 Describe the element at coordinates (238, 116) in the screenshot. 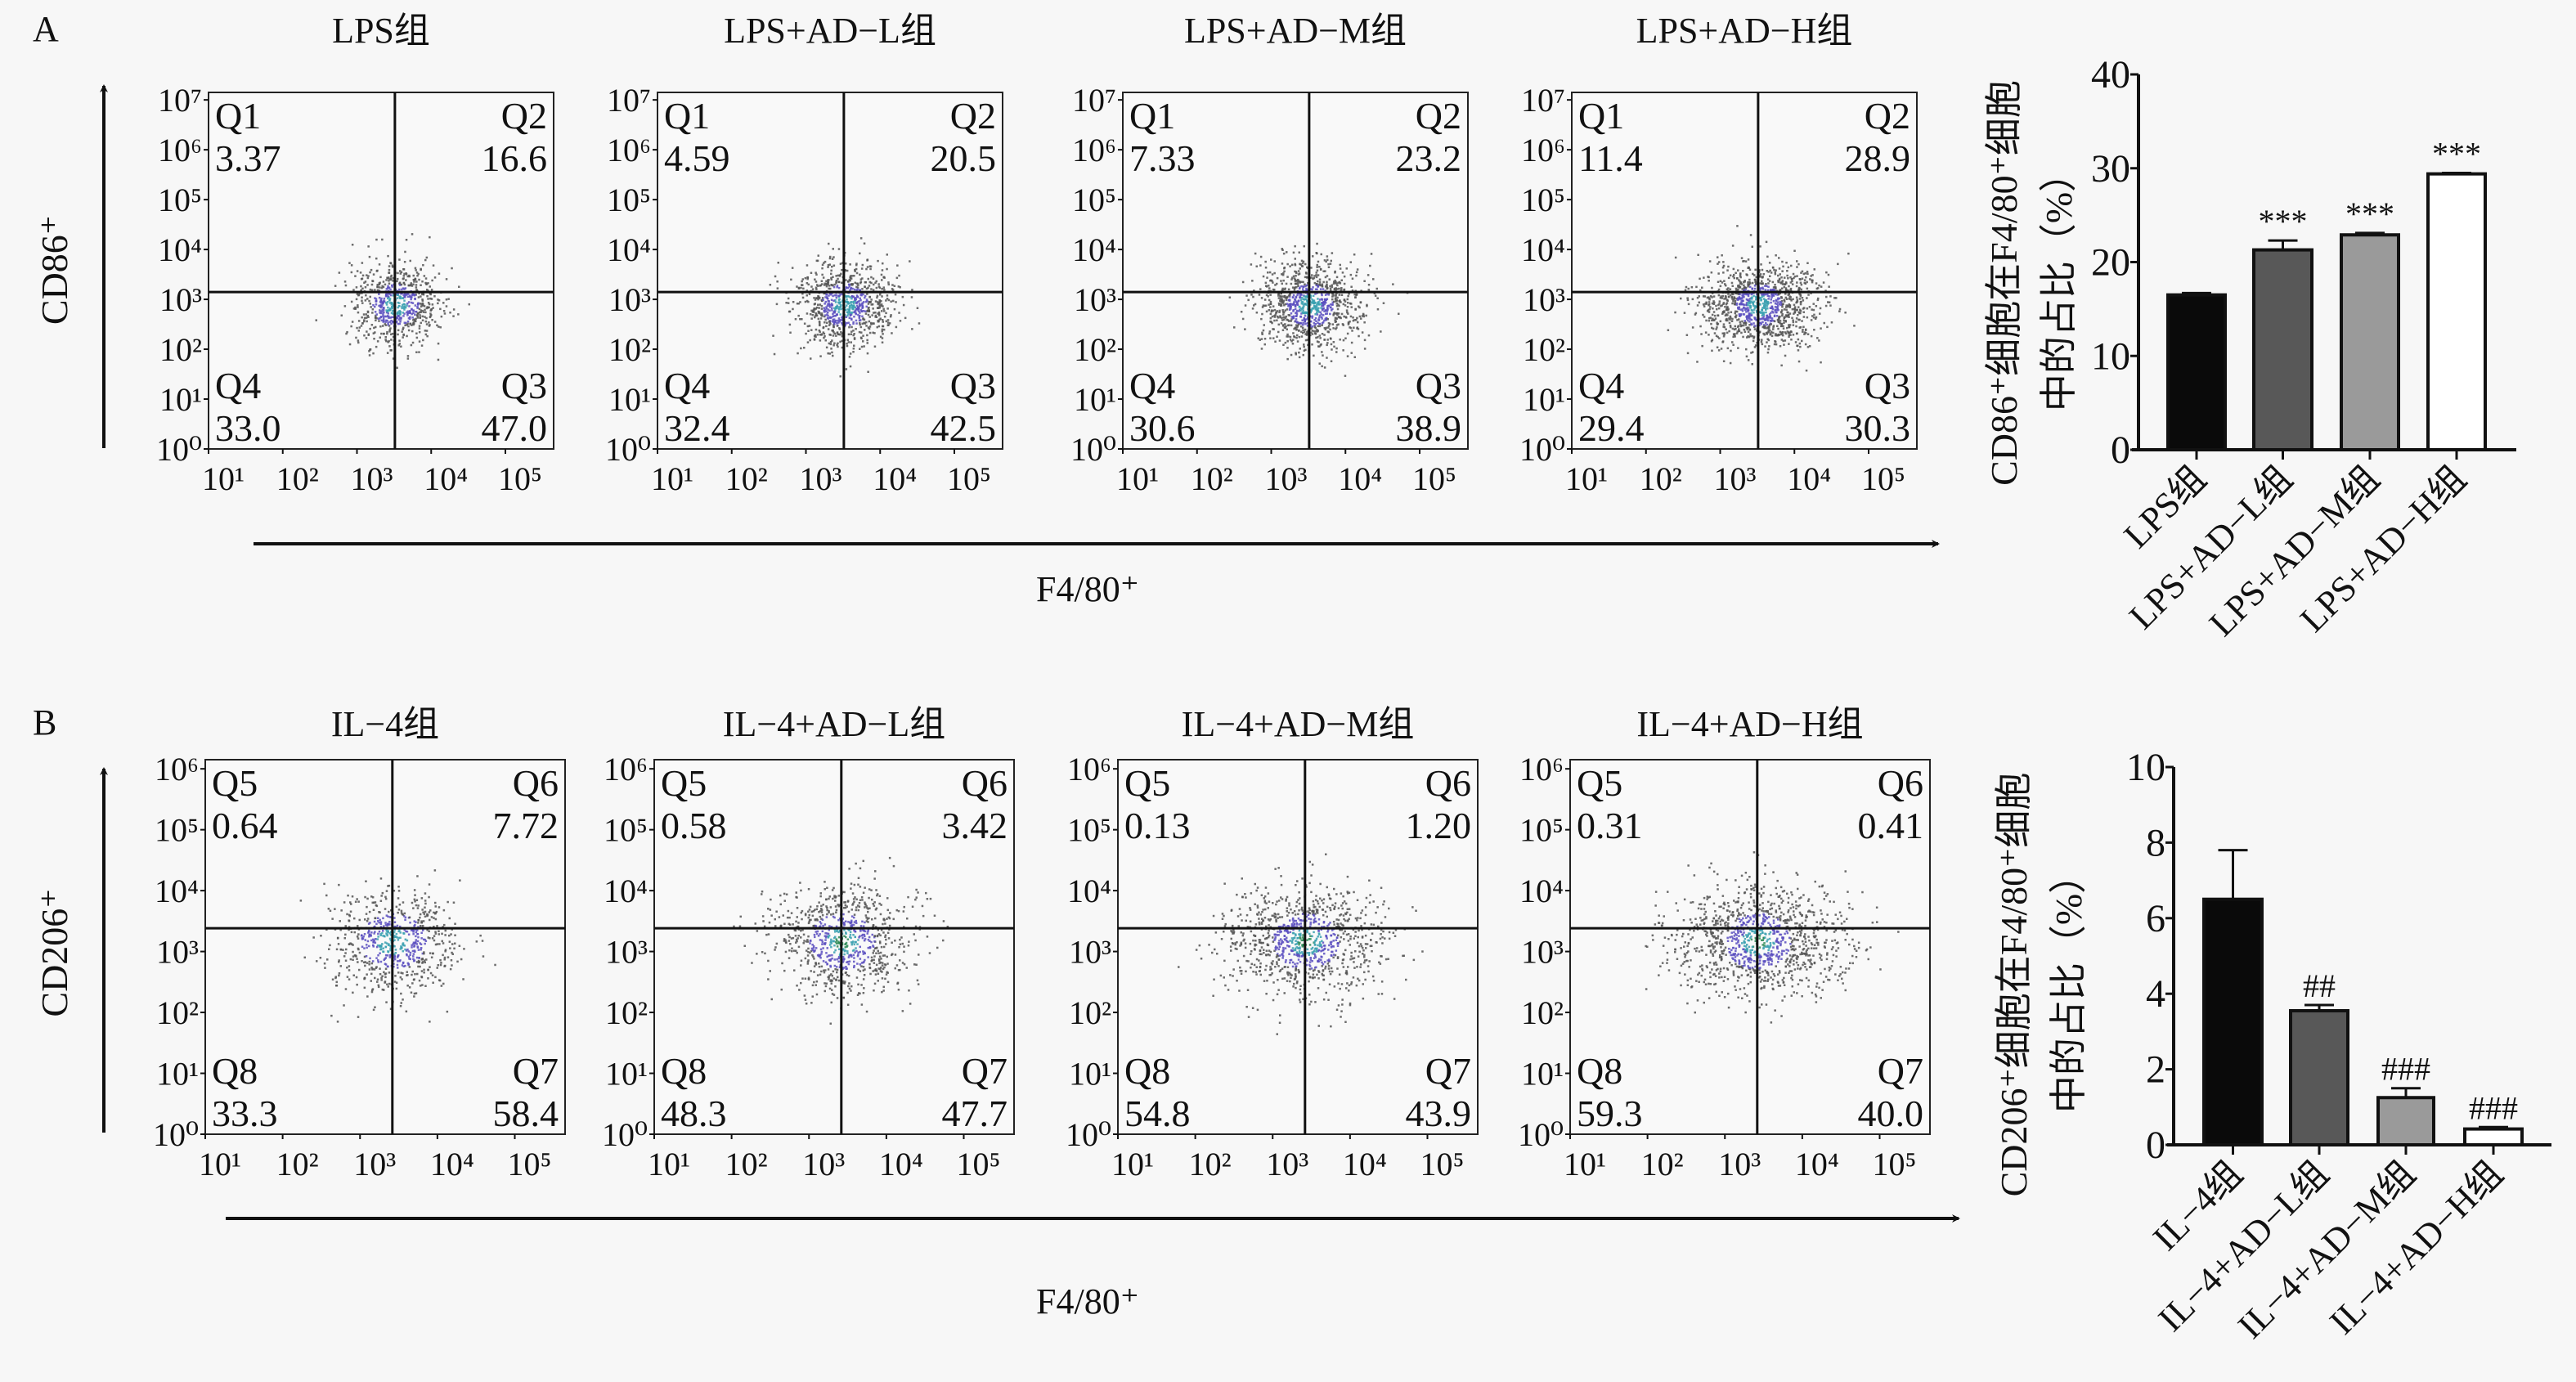

I see `quadrant-name: Q1` at that location.